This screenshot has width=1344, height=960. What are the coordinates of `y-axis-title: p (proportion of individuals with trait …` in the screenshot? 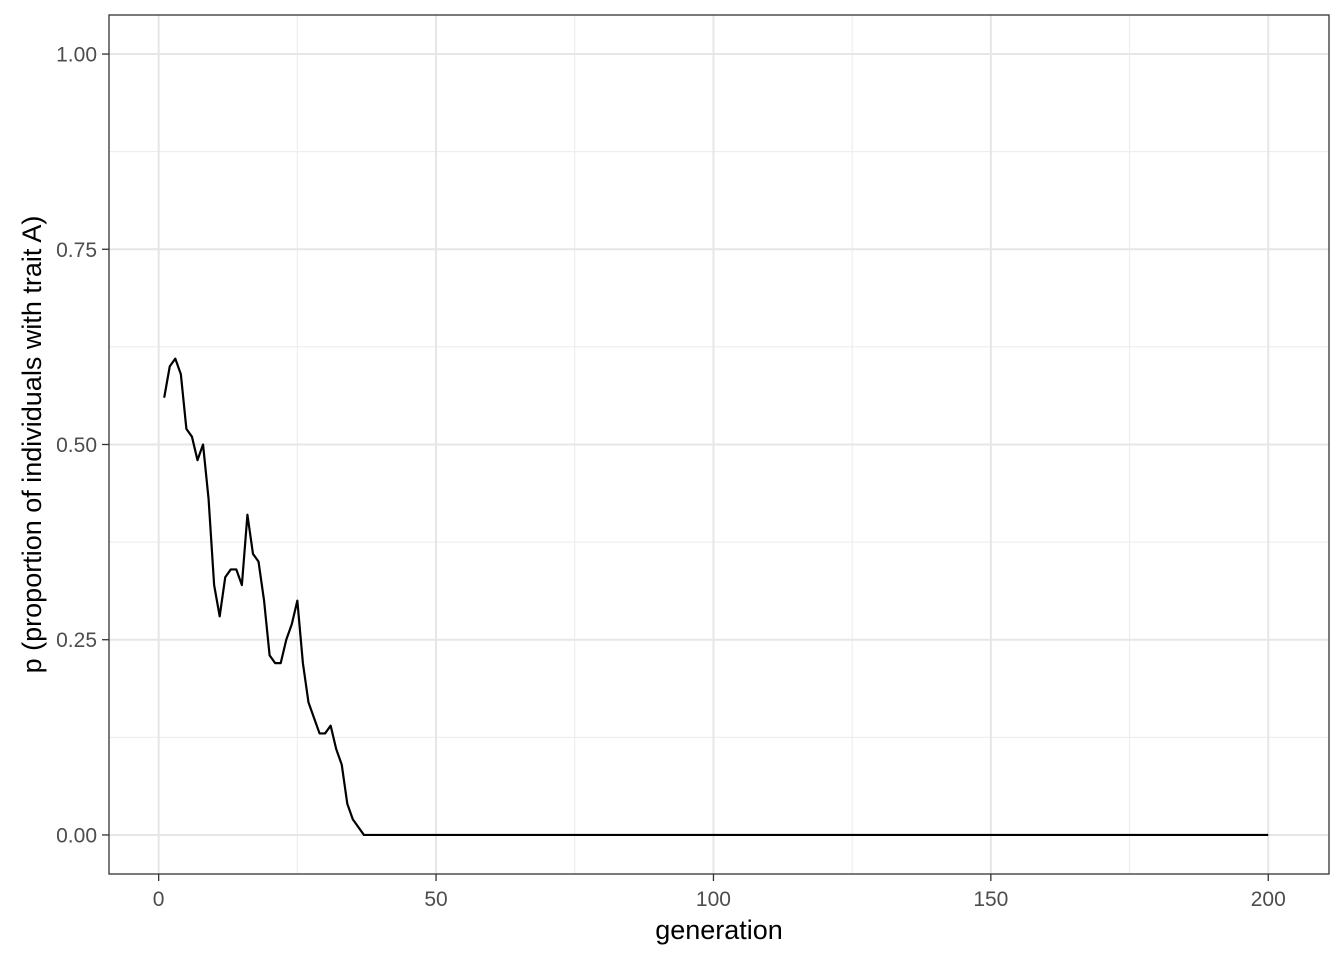 It's located at (32, 445).